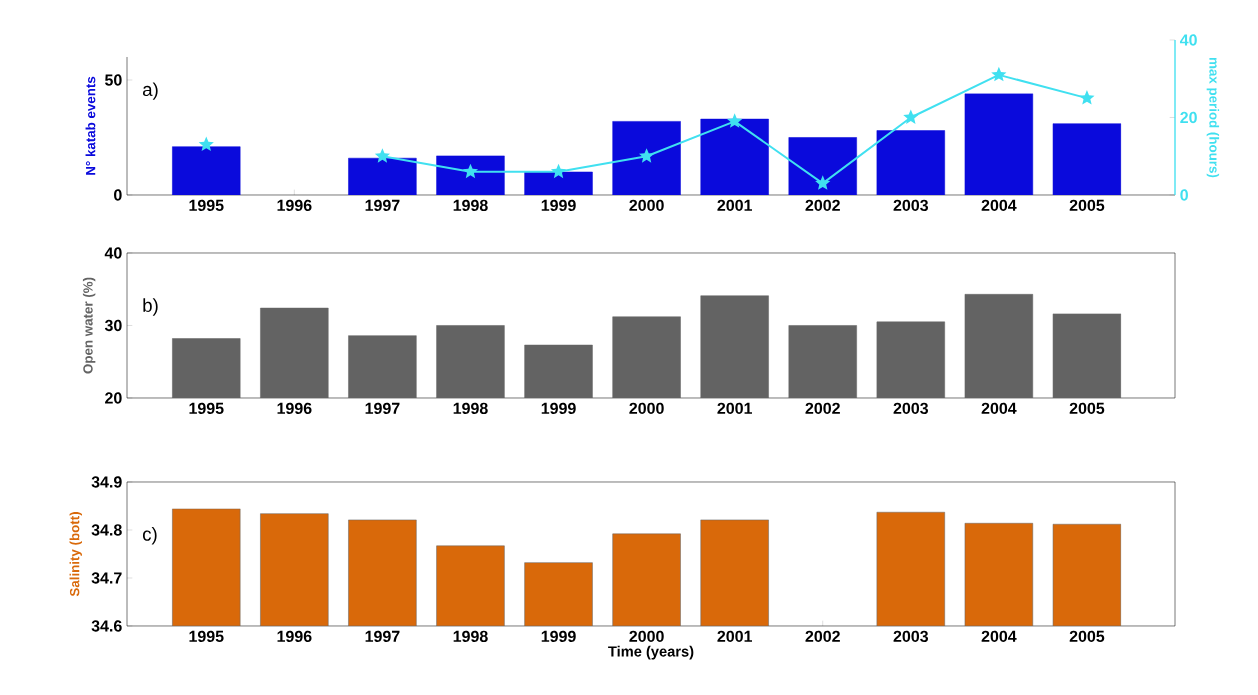 Image resolution: width=1258 pixels, height=695 pixels. Describe the element at coordinates (113, 325) in the screenshot. I see `y-tick-label: 30` at that location.